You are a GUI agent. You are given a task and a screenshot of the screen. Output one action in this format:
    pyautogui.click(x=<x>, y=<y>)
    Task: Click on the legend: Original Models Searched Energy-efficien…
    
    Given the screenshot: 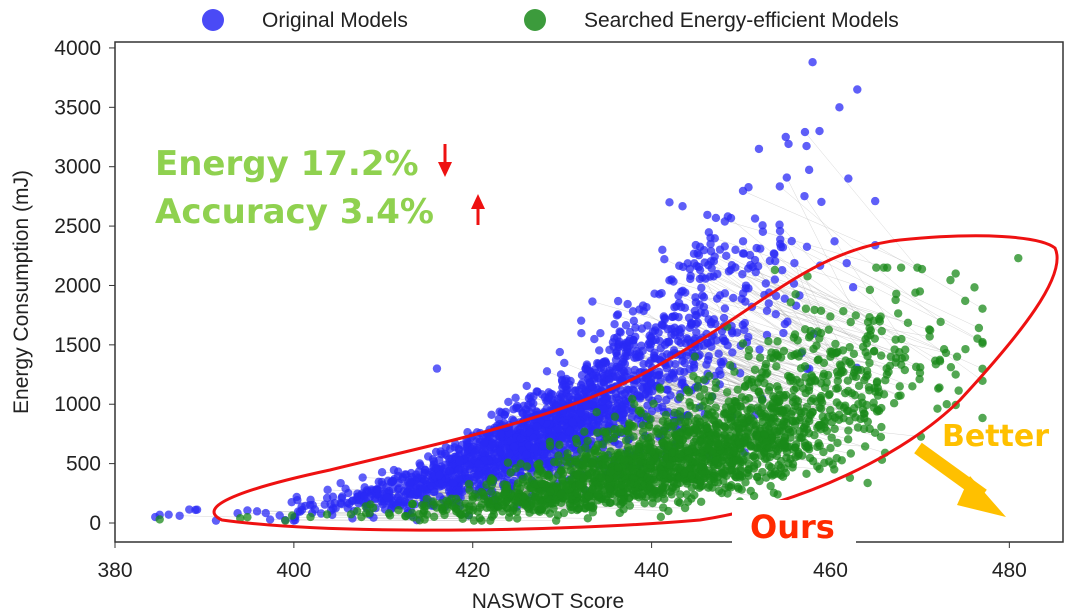 What is the action you would take?
    pyautogui.click(x=550, y=20)
    